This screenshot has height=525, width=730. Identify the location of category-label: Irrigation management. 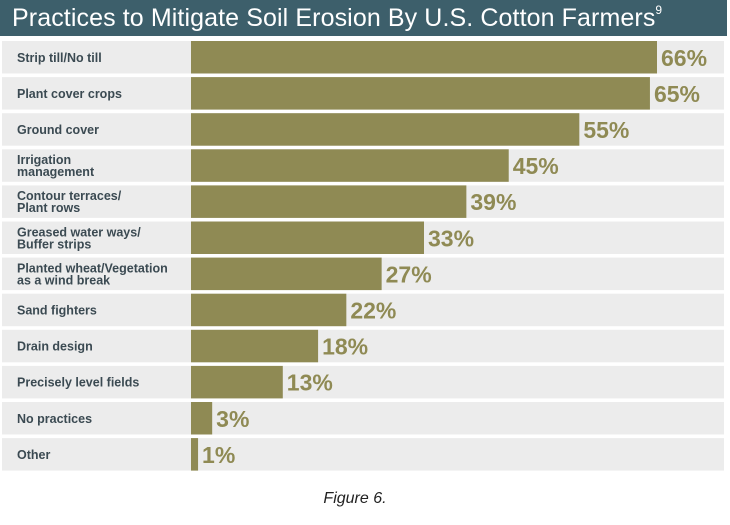
(56, 166).